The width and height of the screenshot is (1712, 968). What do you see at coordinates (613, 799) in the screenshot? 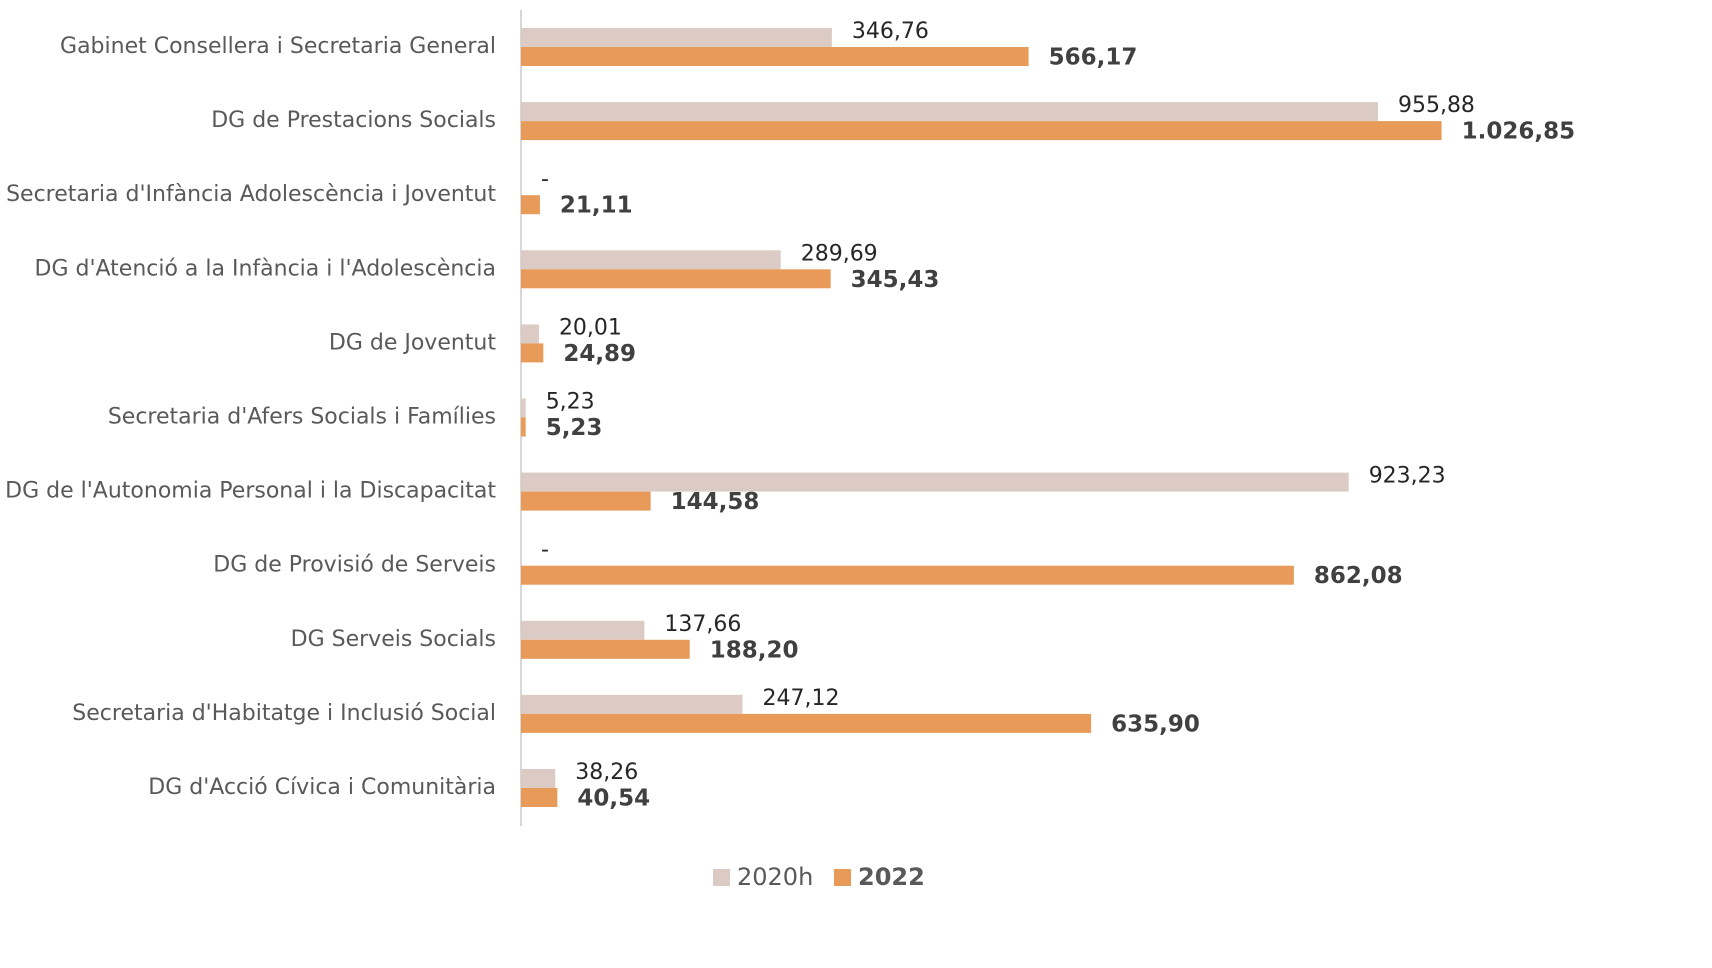
I see `value-label: 40,54` at bounding box center [613, 799].